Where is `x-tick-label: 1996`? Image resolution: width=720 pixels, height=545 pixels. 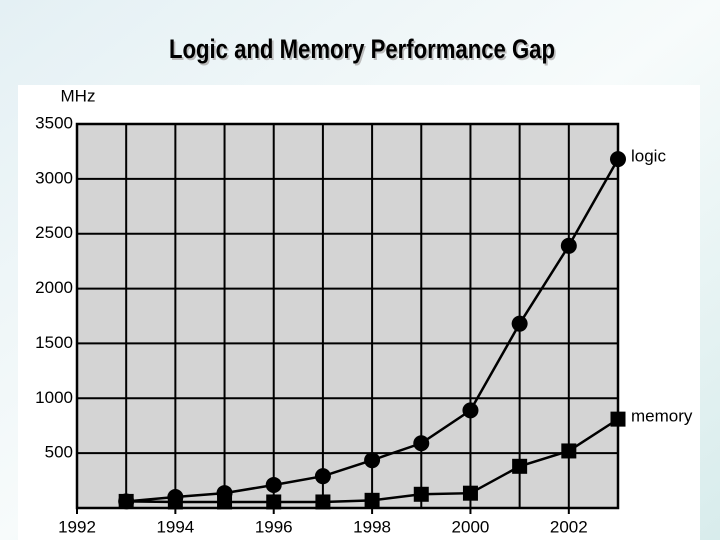 x-tick-label: 1996 is located at coordinates (274, 526).